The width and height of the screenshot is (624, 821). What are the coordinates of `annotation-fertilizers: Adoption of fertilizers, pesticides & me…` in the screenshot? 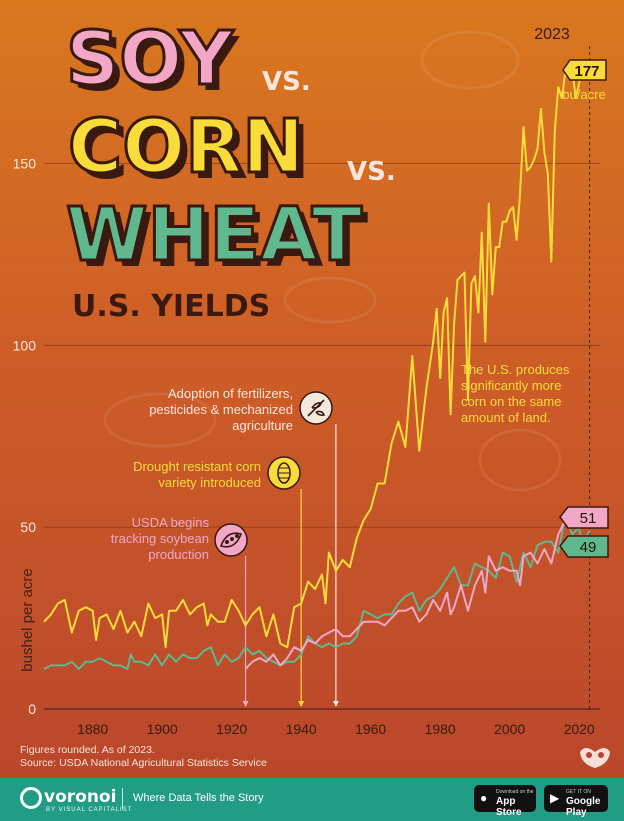 It's located at (221, 409).